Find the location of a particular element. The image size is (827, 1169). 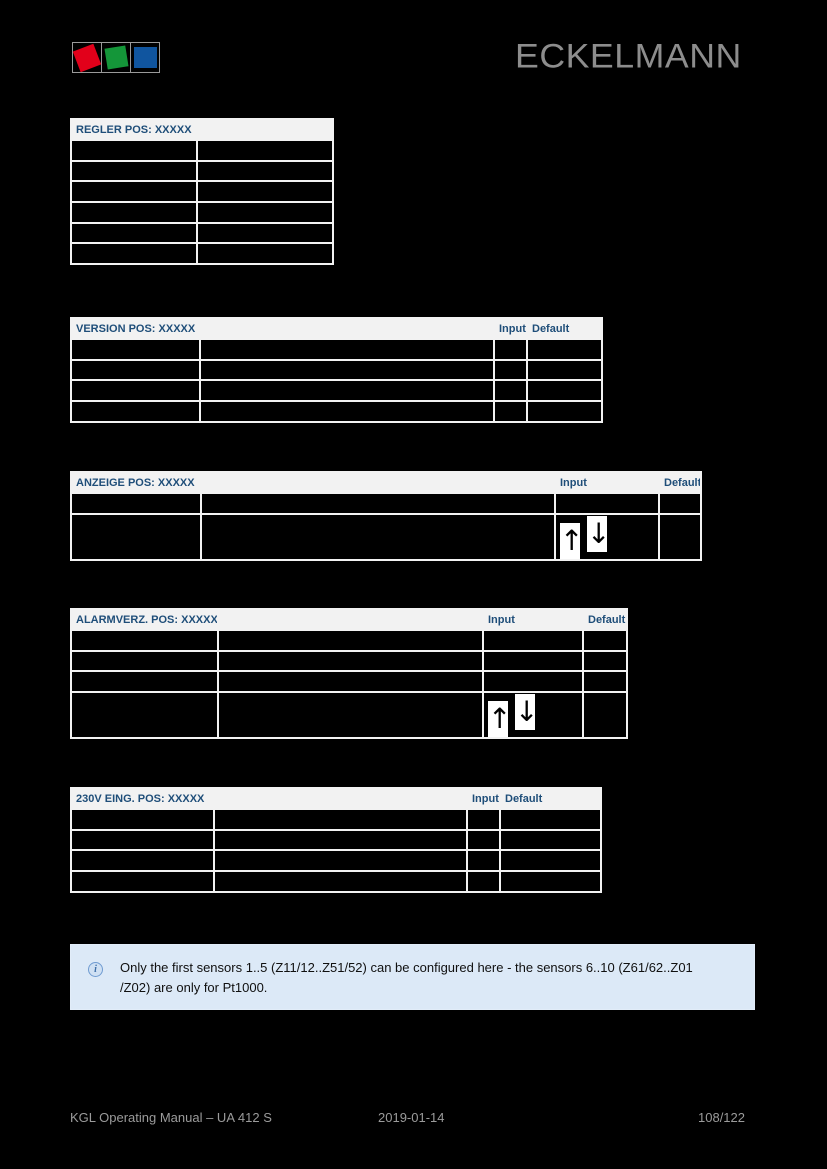

table-header-row: 230V EING. POS: XXXXX Input Default is located at coordinates (336, 798).